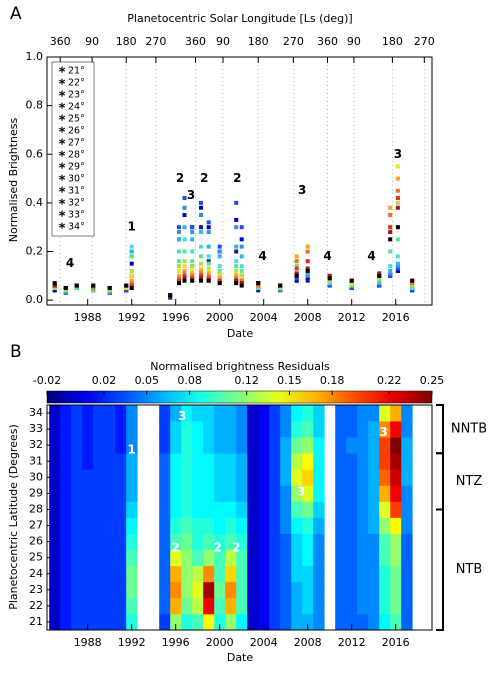 This screenshot has width=498, height=681. I want to click on y-tick-label: 0.6, so click(35, 153).